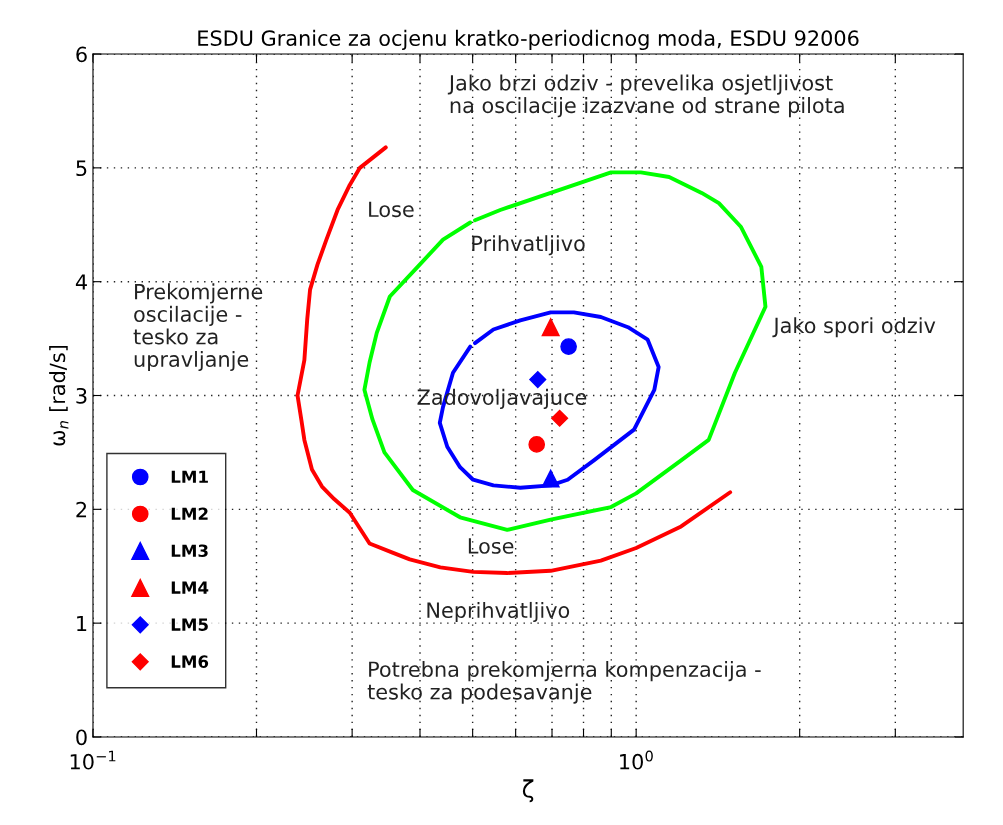 The image size is (1003, 825). Describe the element at coordinates (498, 612) in the screenshot. I see `annotation: Neprihvatljivo` at that location.